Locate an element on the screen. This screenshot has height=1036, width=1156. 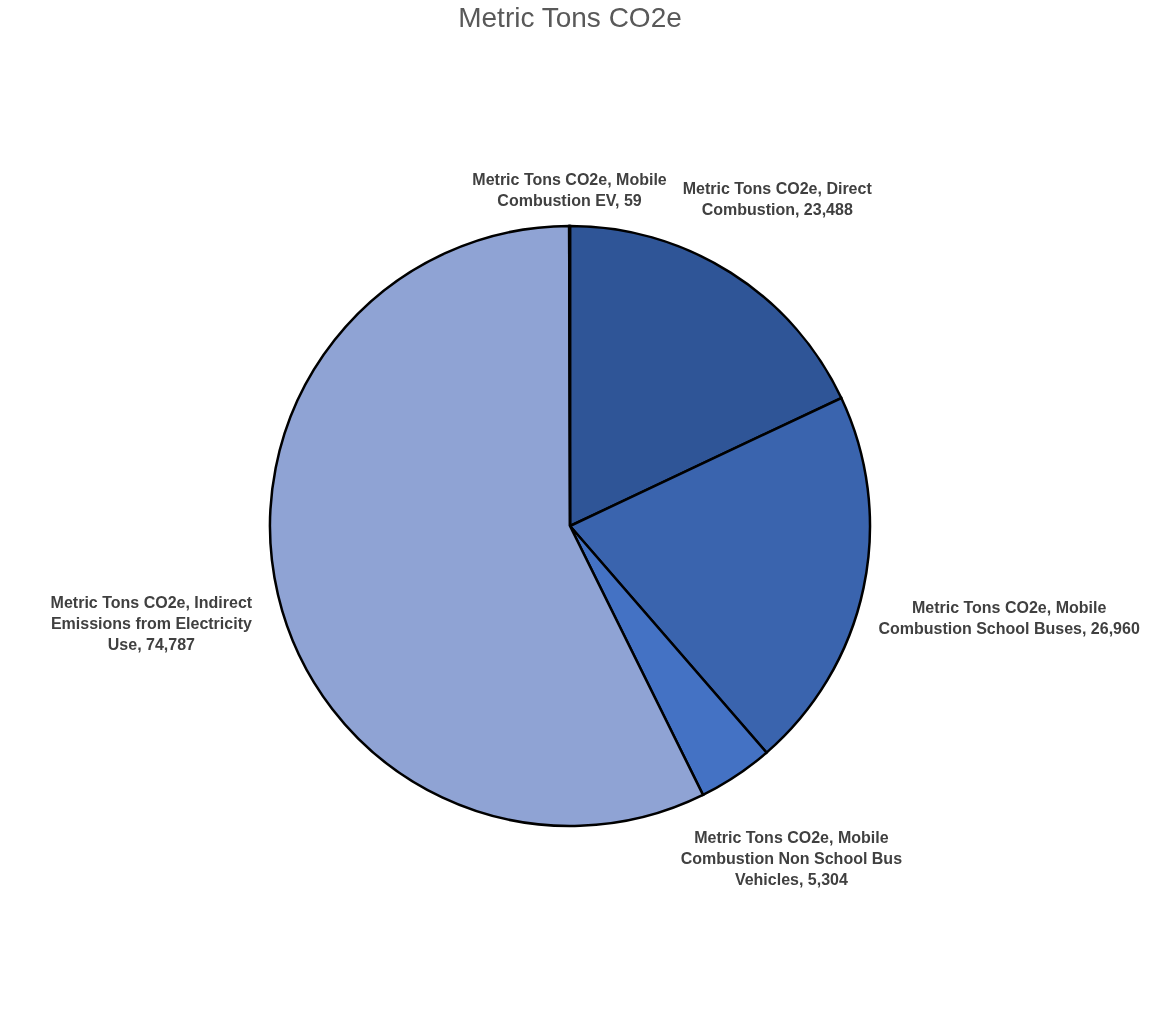
slice-label: Metric Tons CO2e, Mobile Combustion Non School Bus Vehicles, 5,304 is located at coordinates (791, 858).